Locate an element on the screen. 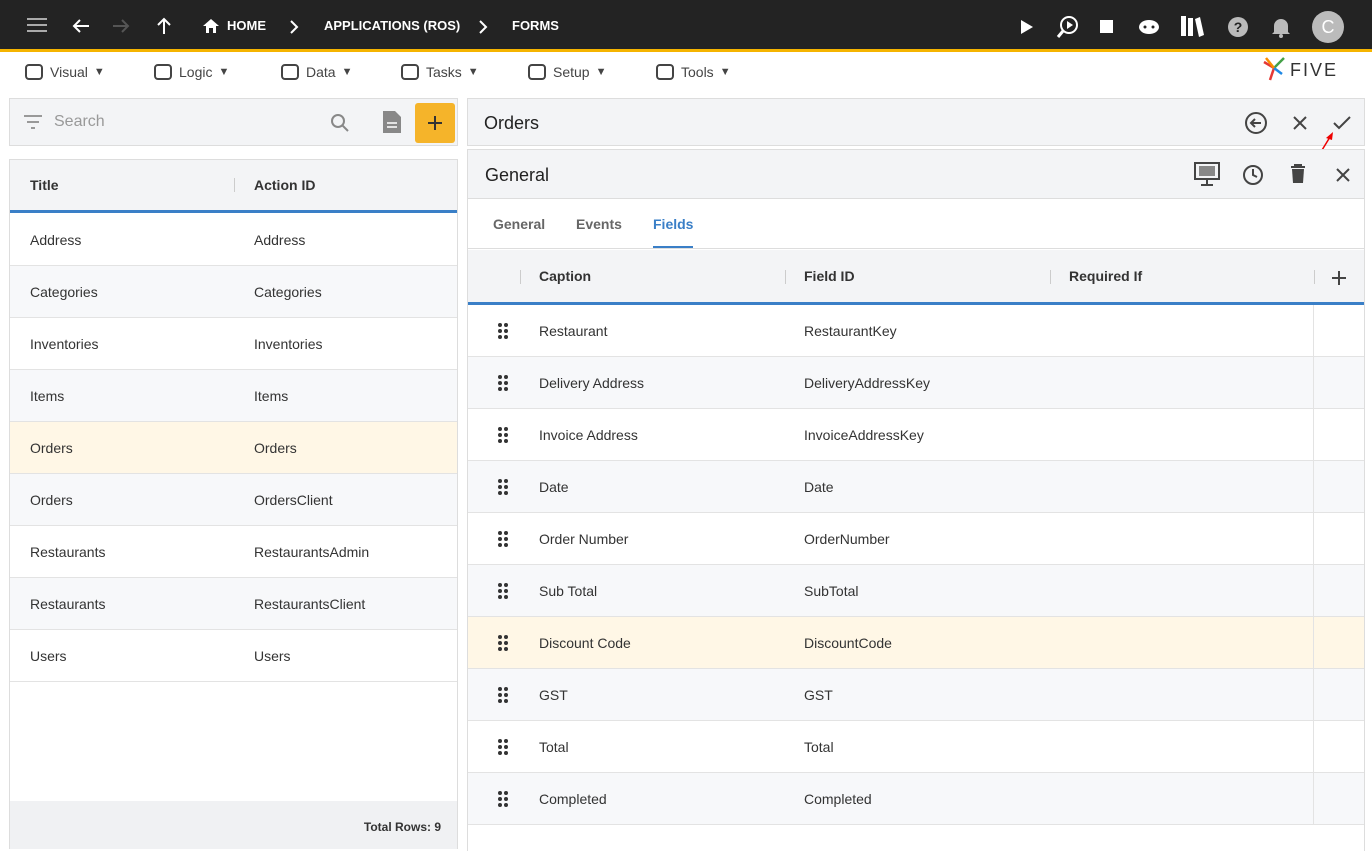 The image size is (1372, 851). tab: Events is located at coordinates (599, 224).